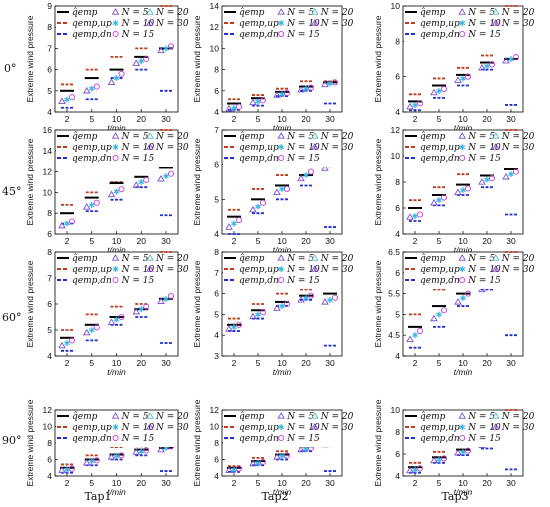 This screenshot has height=507, width=550. Describe the element at coordinates (513, 270) in the screenshot. I see `legend-n30: N = 30` at that location.